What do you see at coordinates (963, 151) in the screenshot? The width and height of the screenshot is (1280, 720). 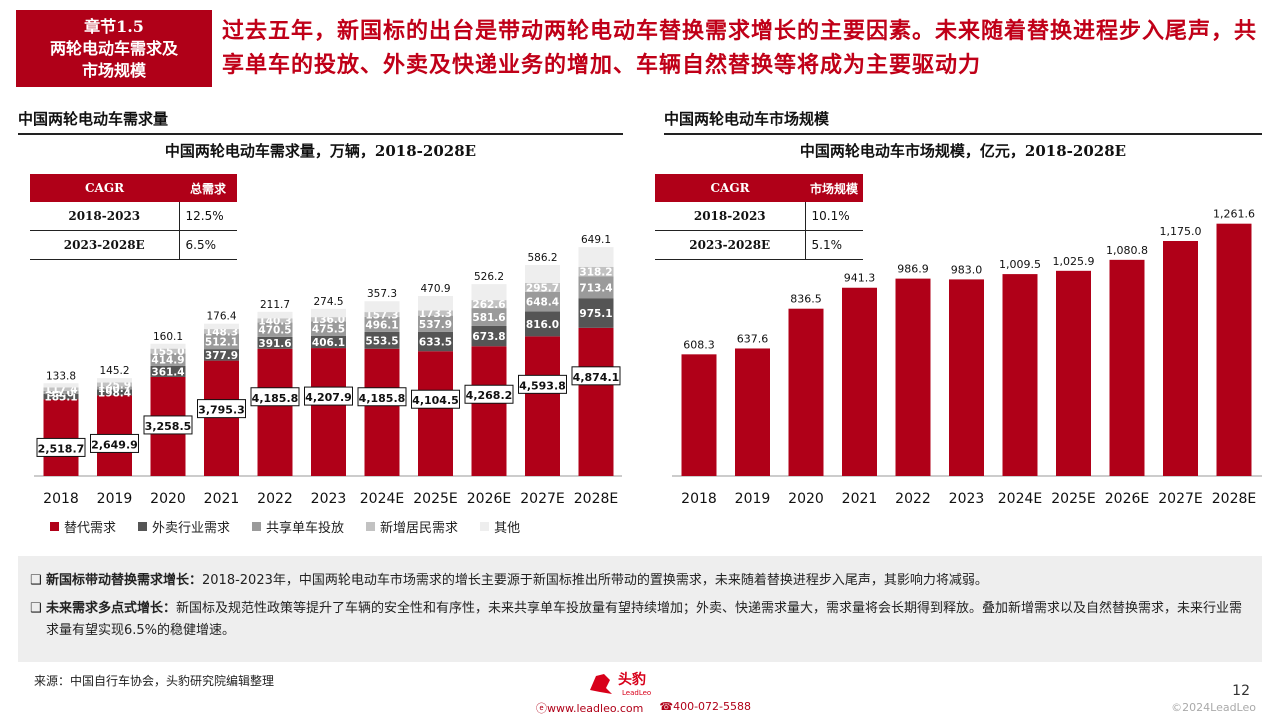 I see `right-chart-title: 中国两轮电动车市场规模，亿元，2018-2028E` at bounding box center [963, 151].